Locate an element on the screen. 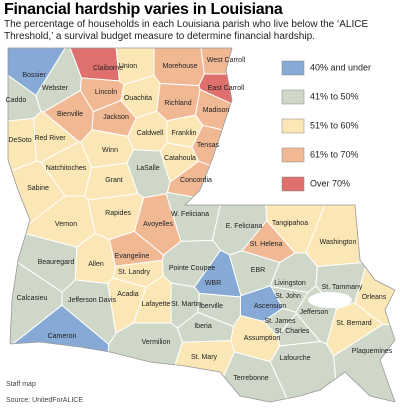 The image size is (400, 414). parish-label: Jefferson Davis is located at coordinates (92, 300).